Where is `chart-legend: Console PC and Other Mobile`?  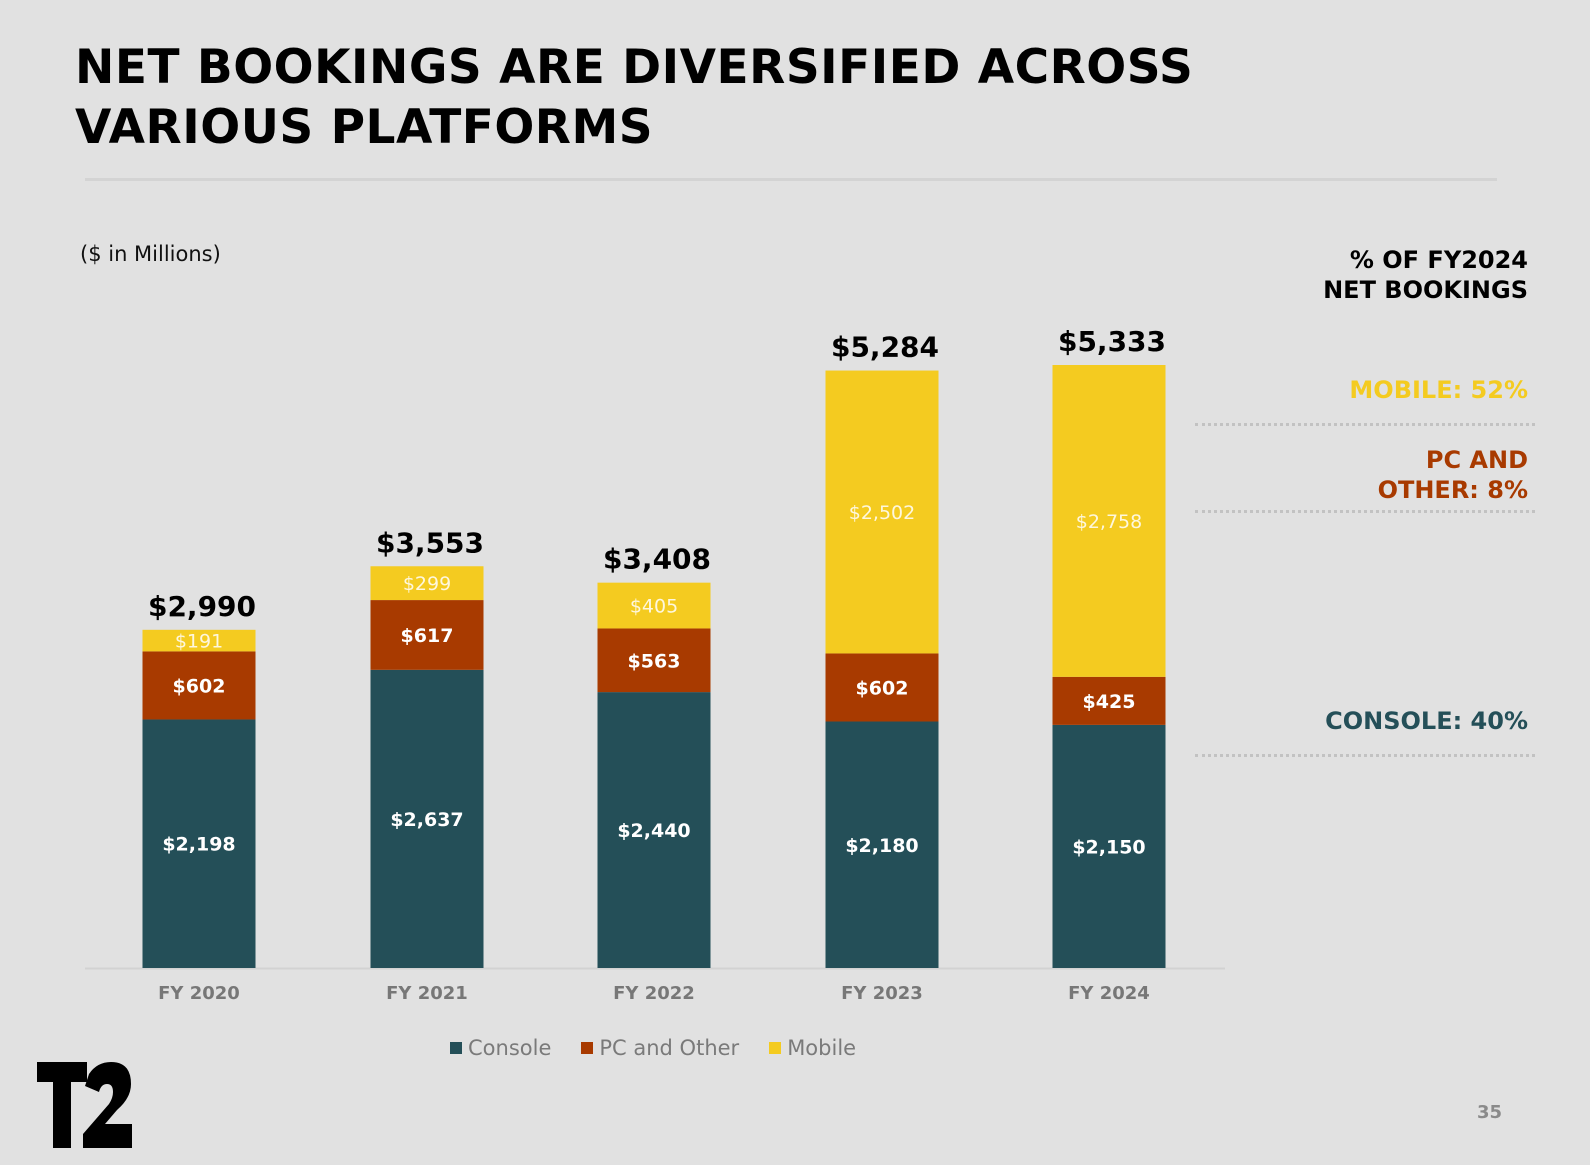
chart-legend: Console PC and Other Mobile is located at coordinates (653, 1048).